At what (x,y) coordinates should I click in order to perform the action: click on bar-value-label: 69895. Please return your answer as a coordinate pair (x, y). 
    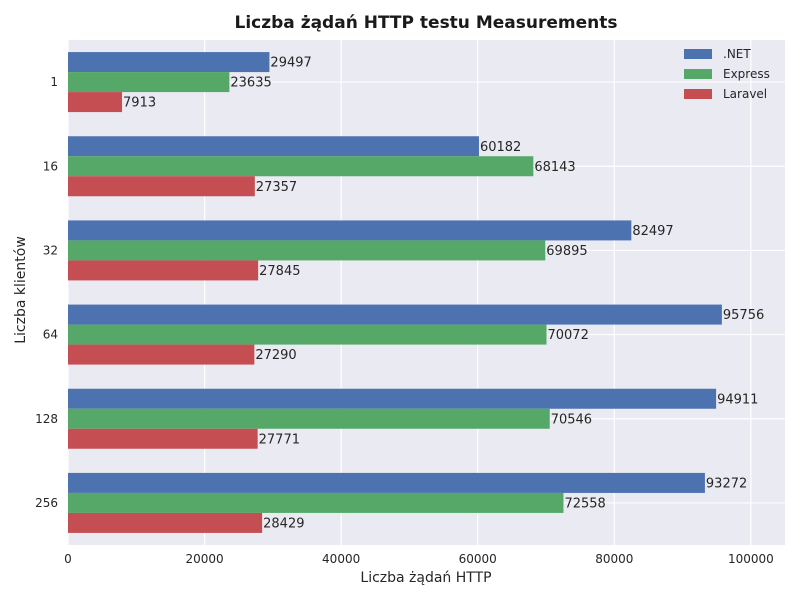
    Looking at the image, I should click on (566, 251).